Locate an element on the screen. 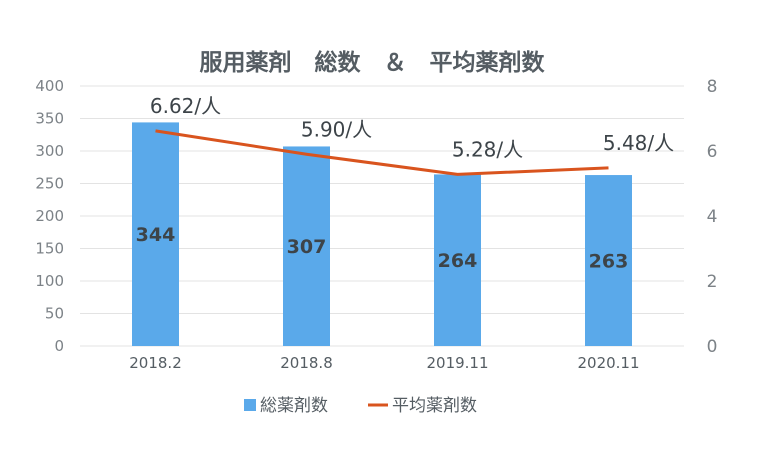 This screenshot has width=768, height=457. left-y-tick-label: 350 is located at coordinates (49, 119).